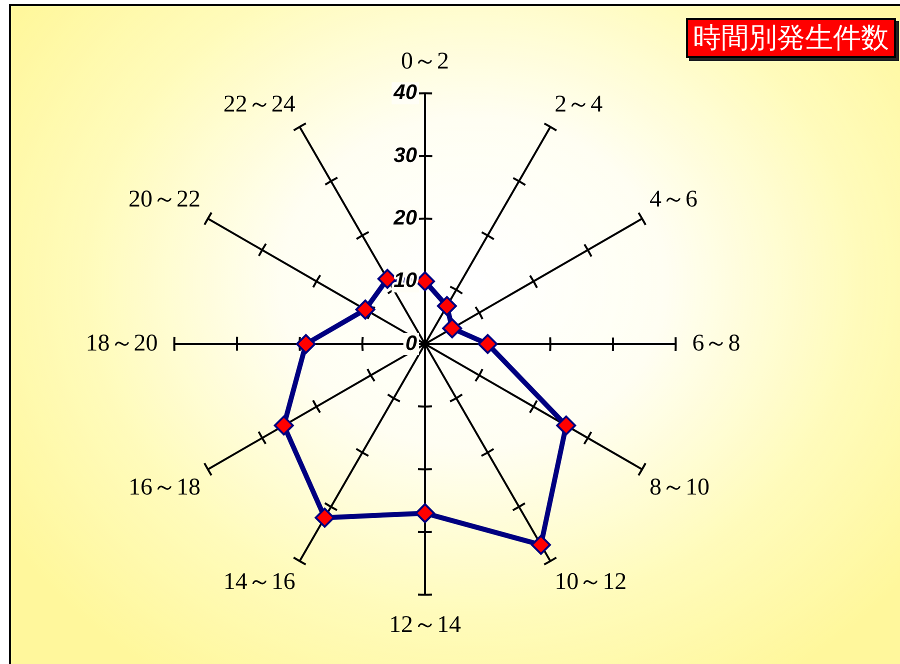 The width and height of the screenshot is (900, 664). What do you see at coordinates (164, 487) in the screenshot?
I see `spoke-label: 16～18` at bounding box center [164, 487].